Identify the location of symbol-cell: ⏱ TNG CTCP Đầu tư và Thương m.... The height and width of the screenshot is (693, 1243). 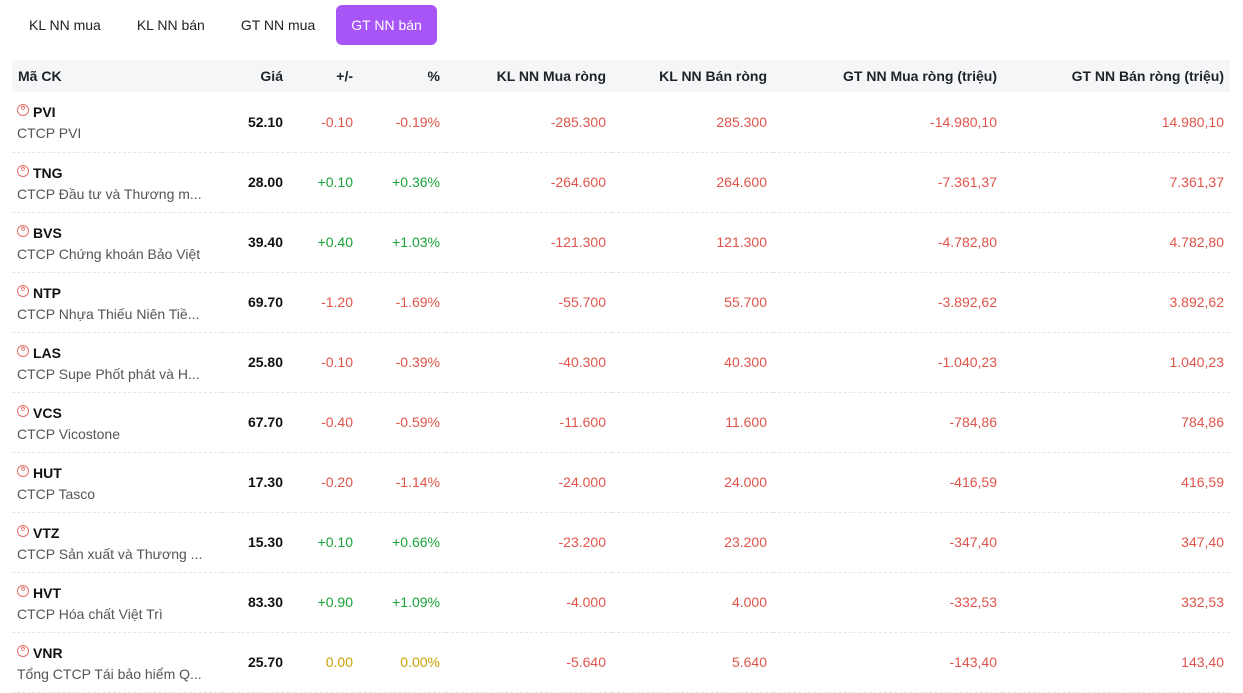
(117, 182).